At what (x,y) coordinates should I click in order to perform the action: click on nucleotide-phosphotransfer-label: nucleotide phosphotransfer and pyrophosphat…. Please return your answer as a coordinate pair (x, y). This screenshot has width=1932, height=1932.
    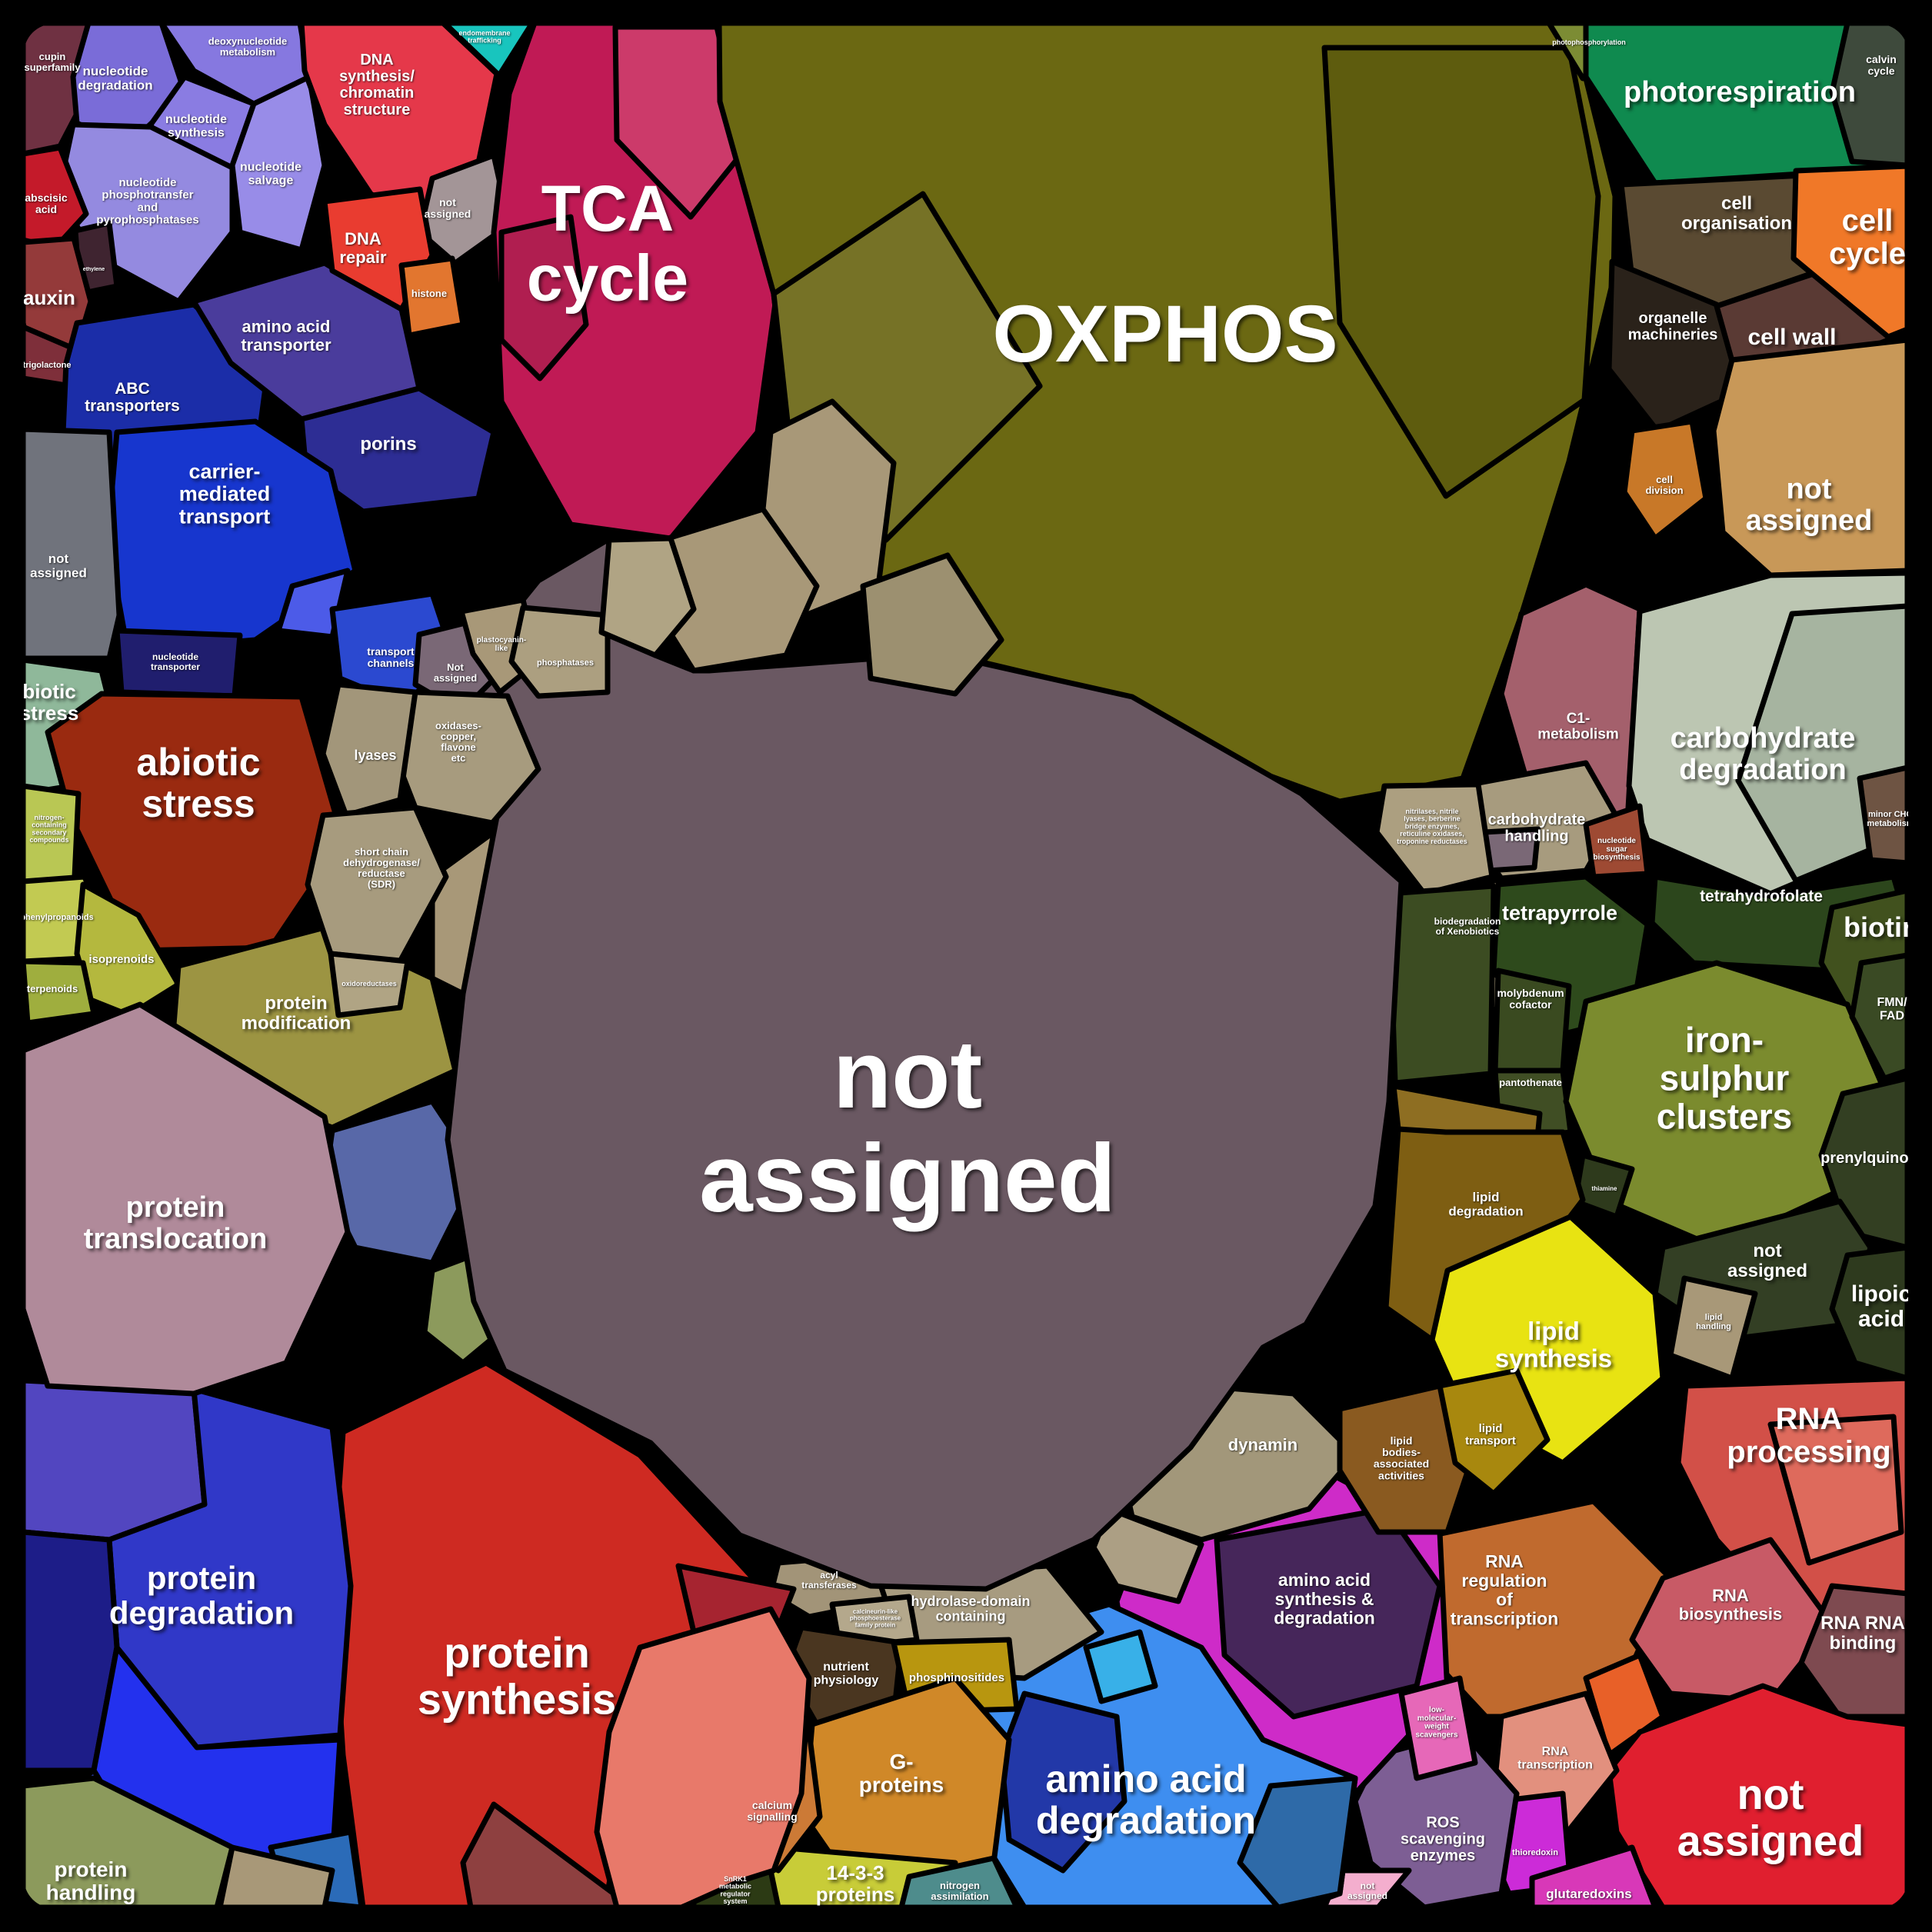
    Looking at the image, I should click on (147, 201).